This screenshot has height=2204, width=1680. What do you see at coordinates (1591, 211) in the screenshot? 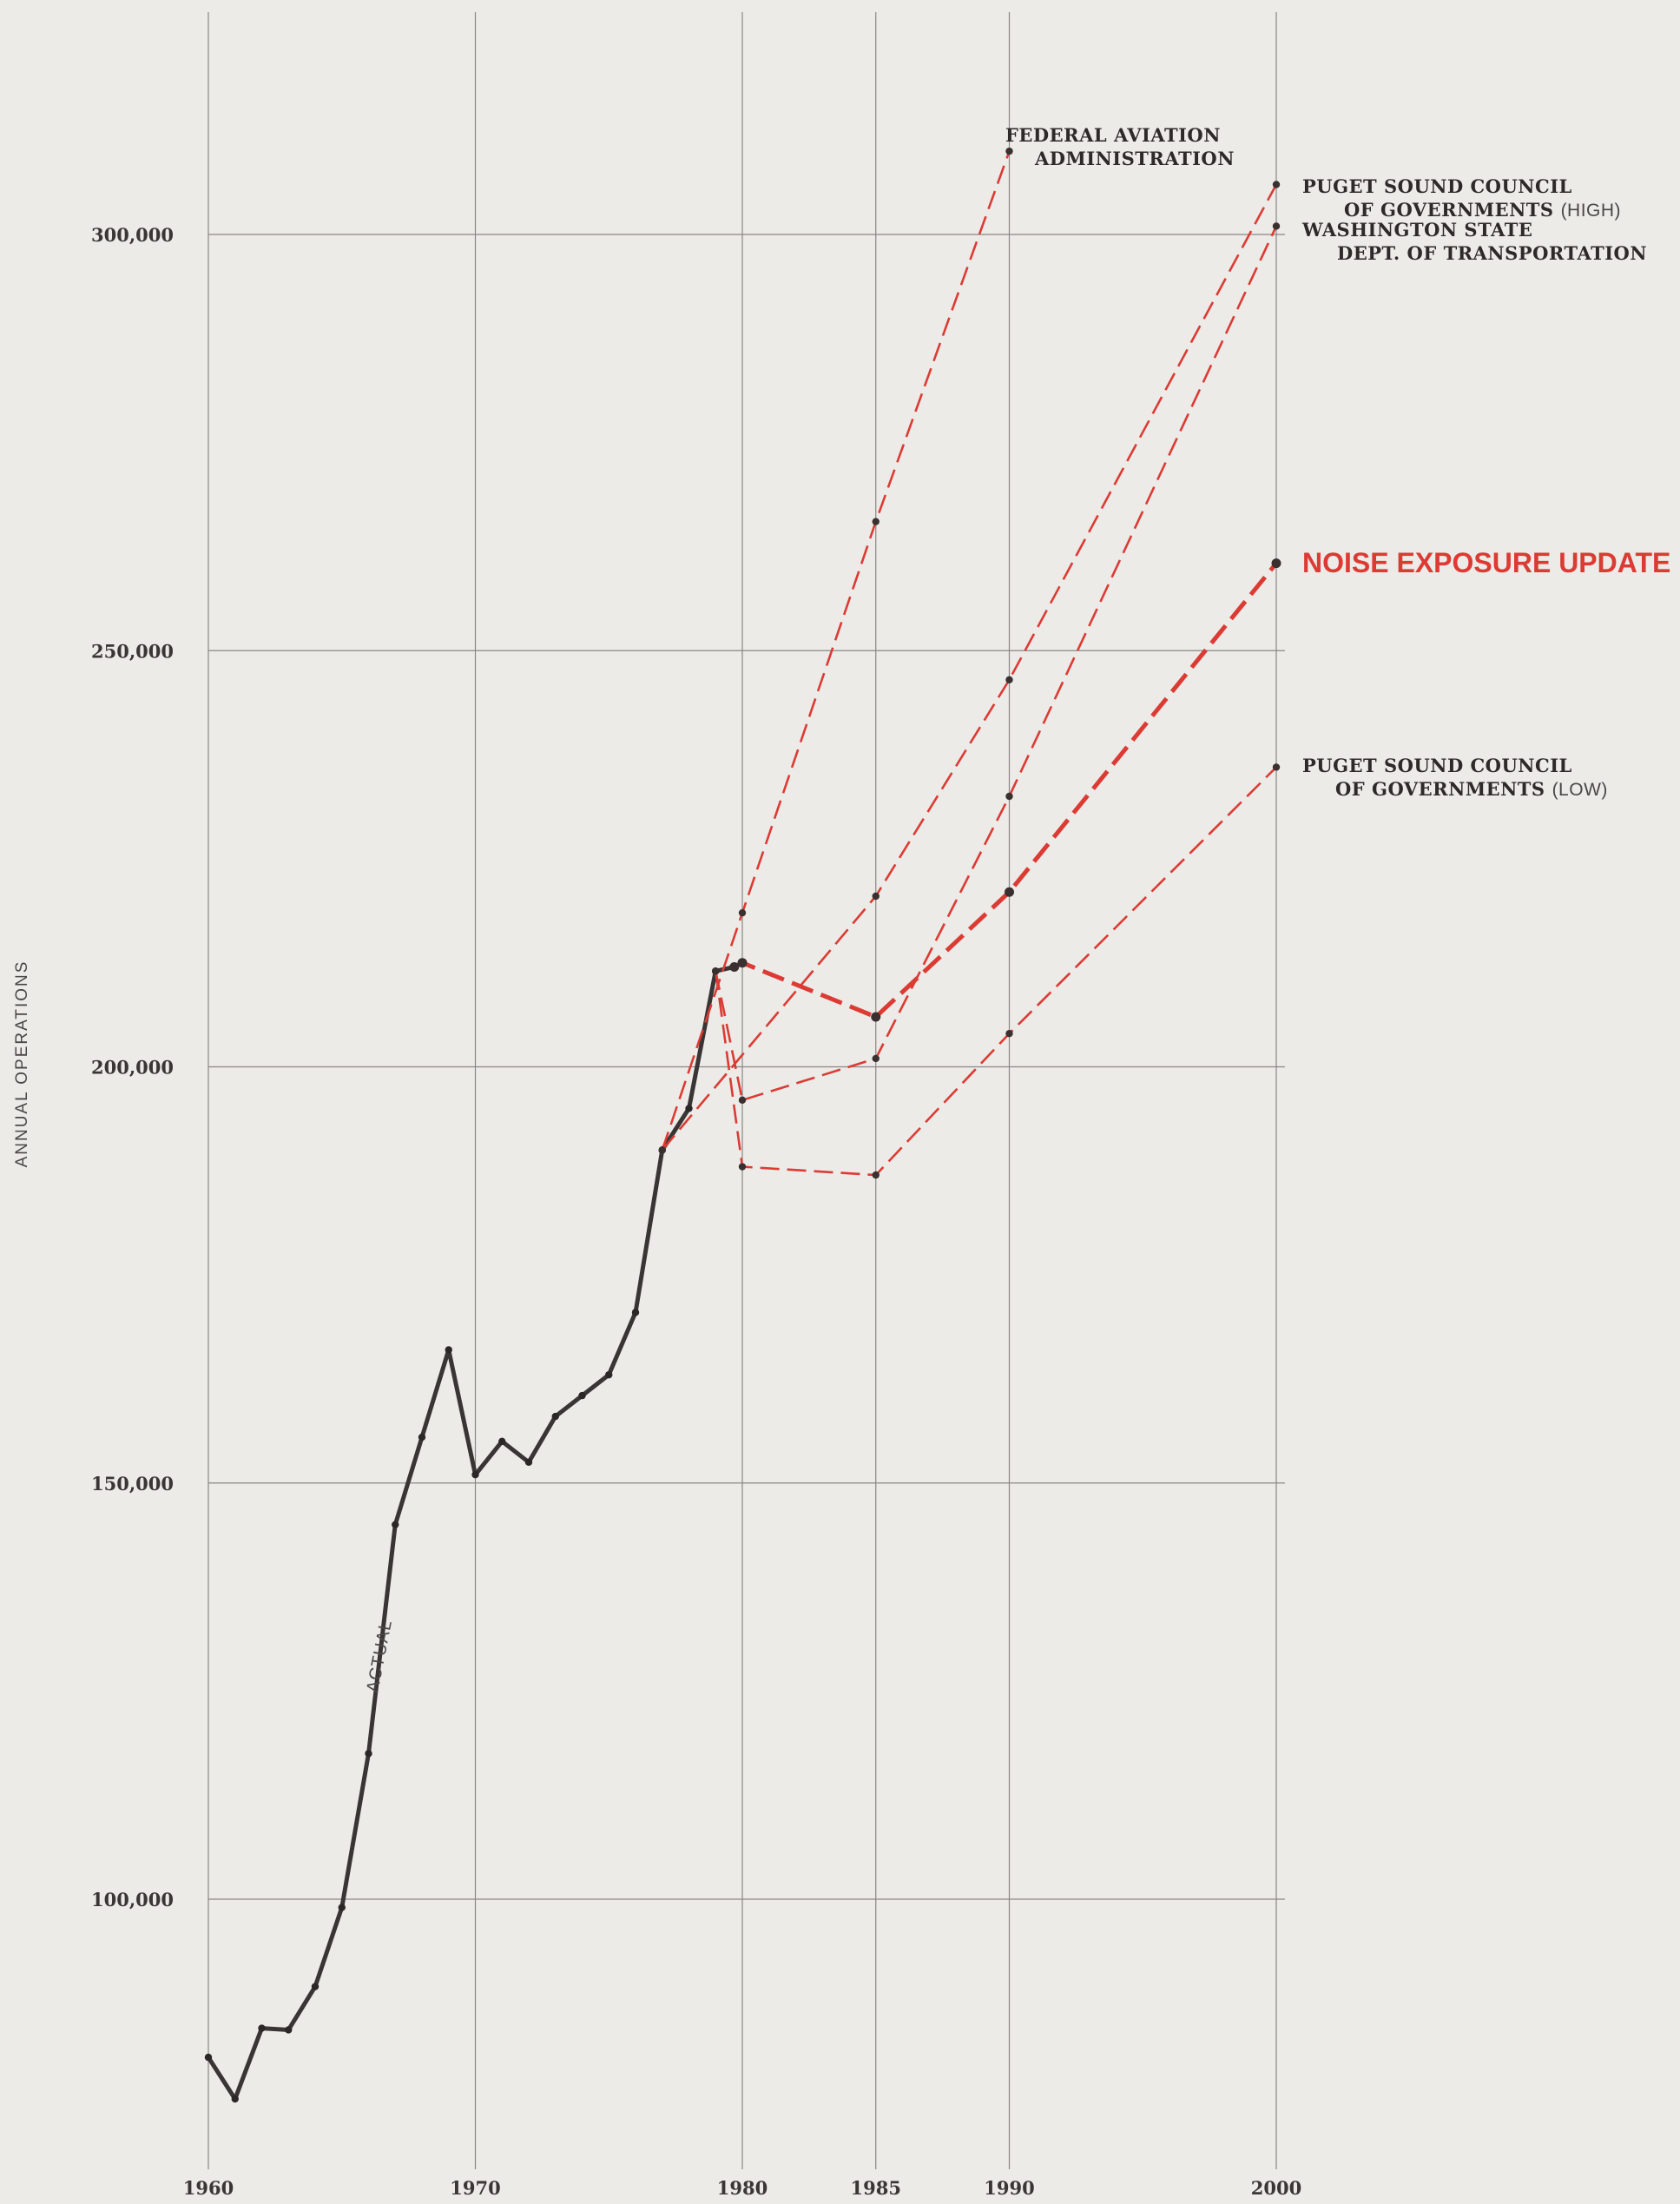
I see `series-label-suffix: (HIGH)` at bounding box center [1591, 211].